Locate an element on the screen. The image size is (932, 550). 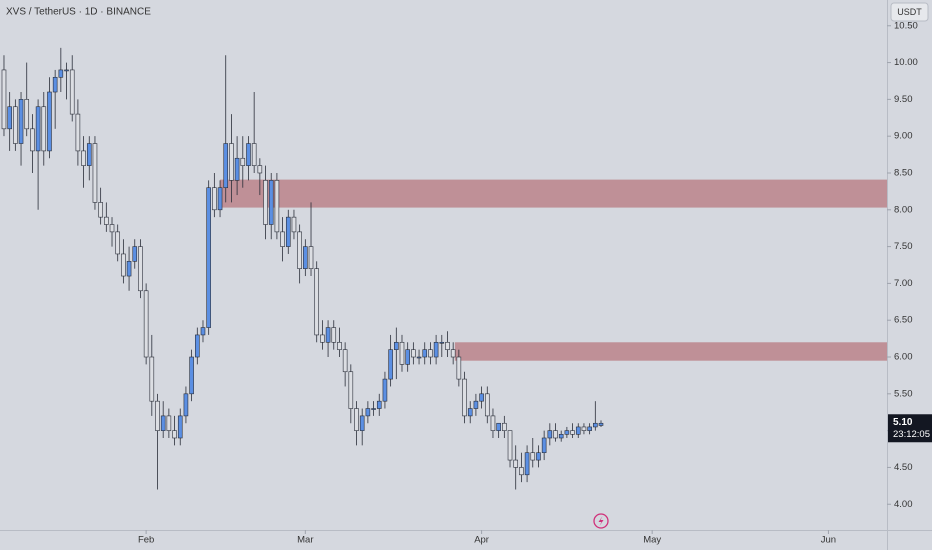
y-tick-label: 8.00 is located at coordinates (903, 209).